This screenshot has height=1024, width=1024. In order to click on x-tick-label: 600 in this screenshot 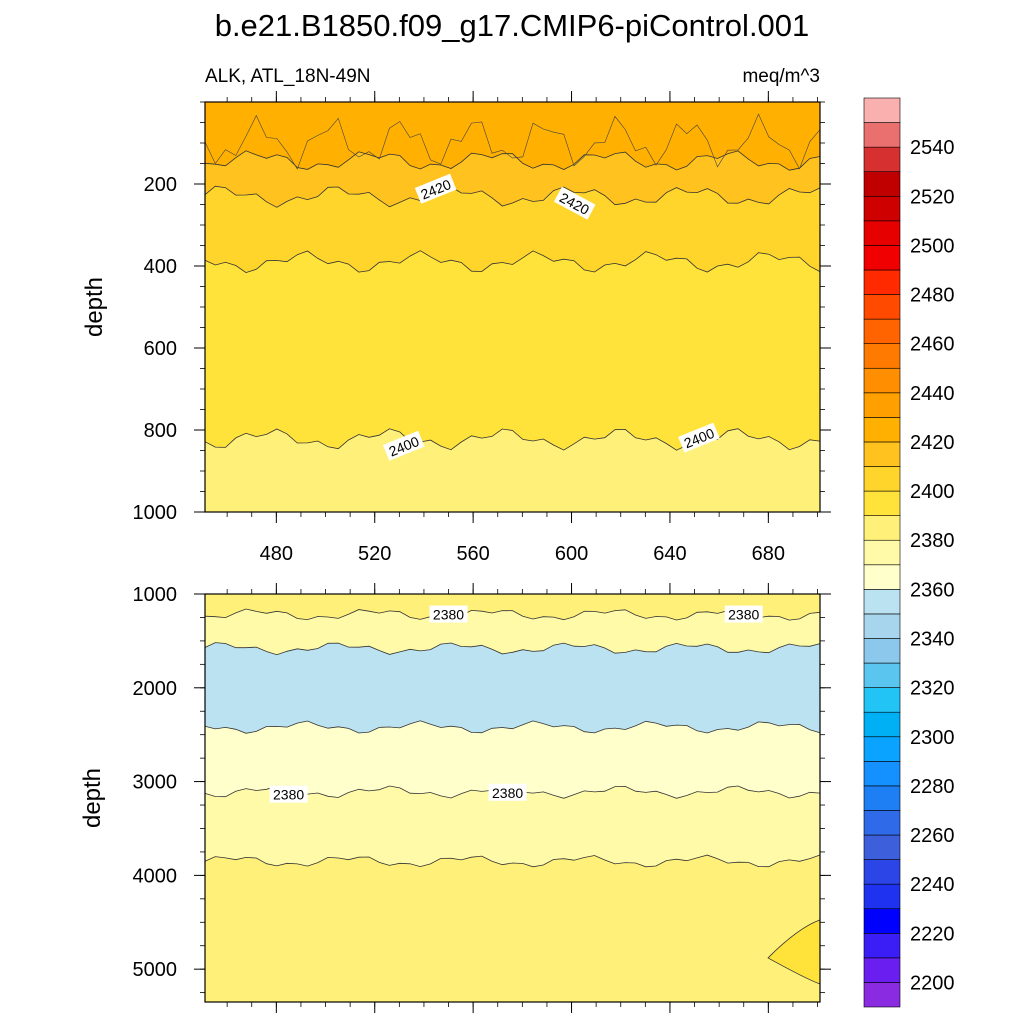, I will do `click(571, 554)`.